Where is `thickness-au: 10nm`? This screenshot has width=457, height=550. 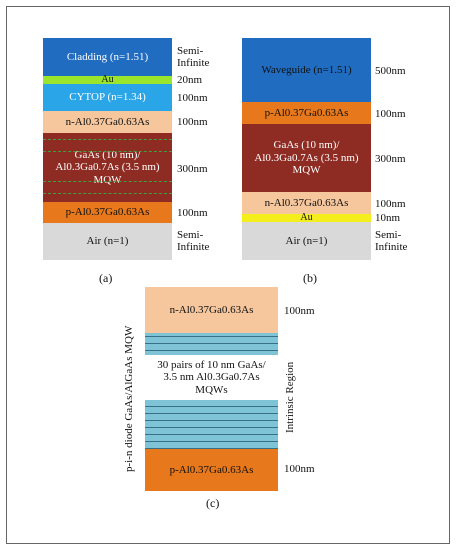
thickness-au: 10nm is located at coordinates (388, 218).